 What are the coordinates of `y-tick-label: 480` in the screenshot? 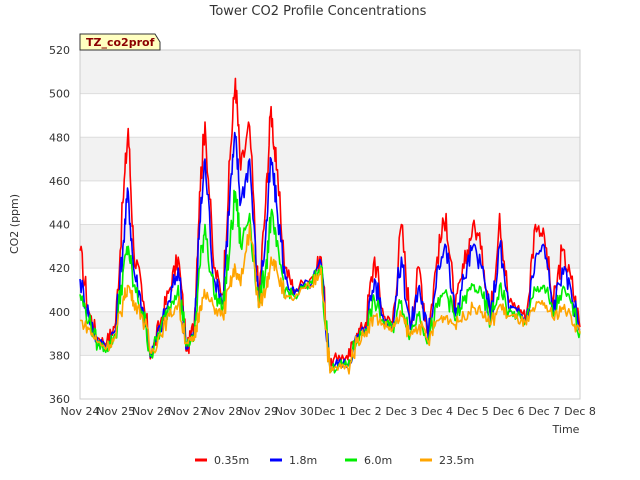 It's located at (59, 137).